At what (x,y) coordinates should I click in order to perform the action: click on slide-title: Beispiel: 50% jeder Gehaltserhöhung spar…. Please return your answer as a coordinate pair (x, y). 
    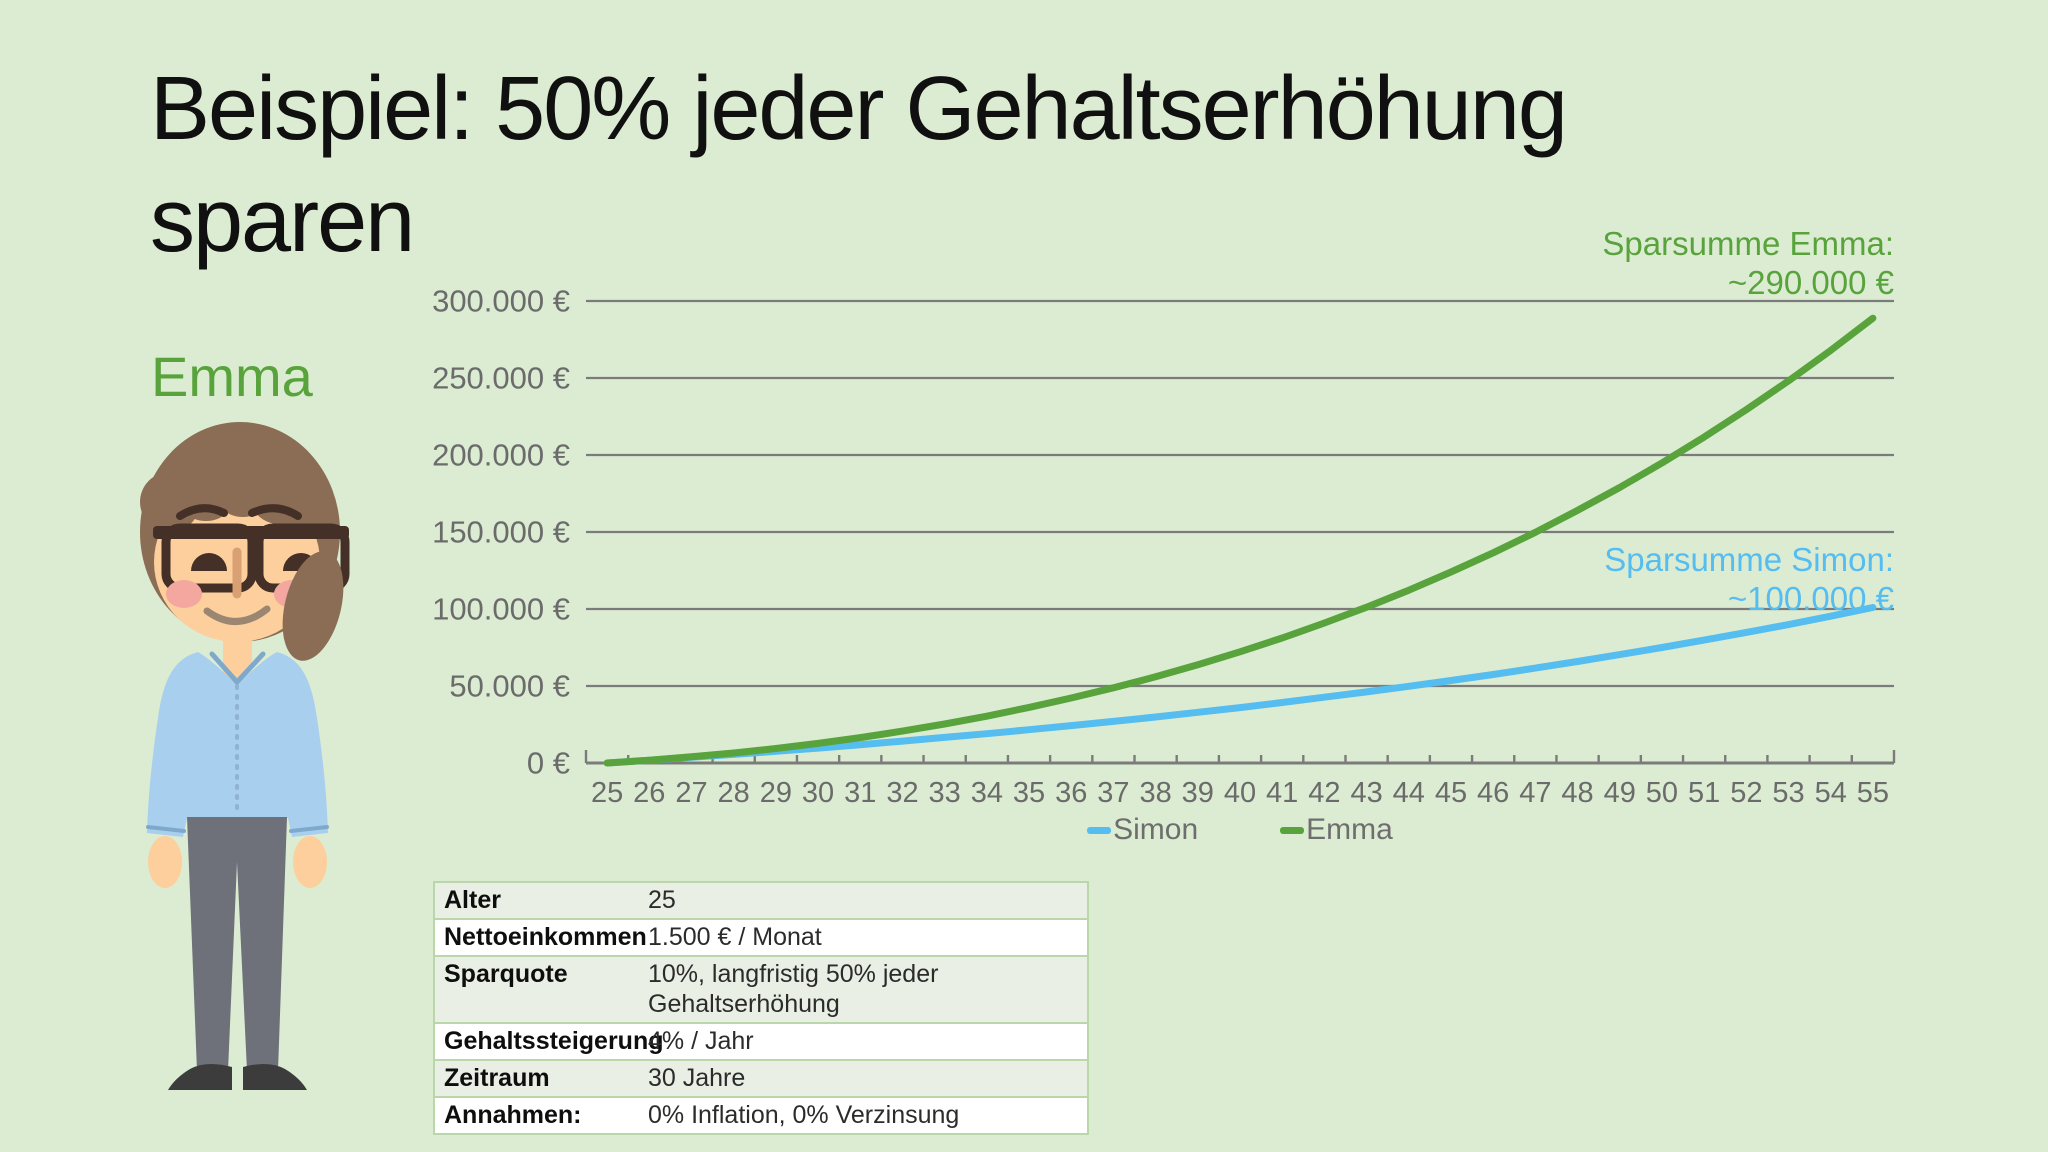
    Looking at the image, I should click on (859, 165).